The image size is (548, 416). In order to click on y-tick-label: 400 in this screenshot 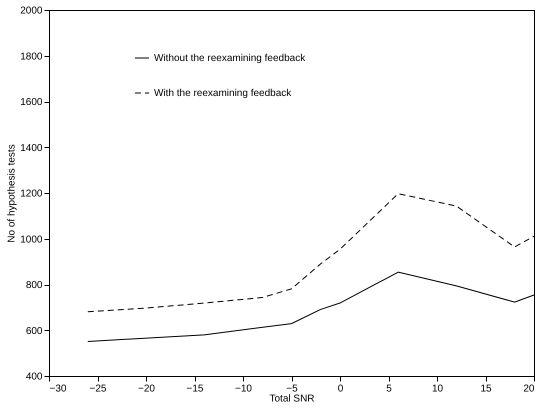, I will do `click(34, 377)`.